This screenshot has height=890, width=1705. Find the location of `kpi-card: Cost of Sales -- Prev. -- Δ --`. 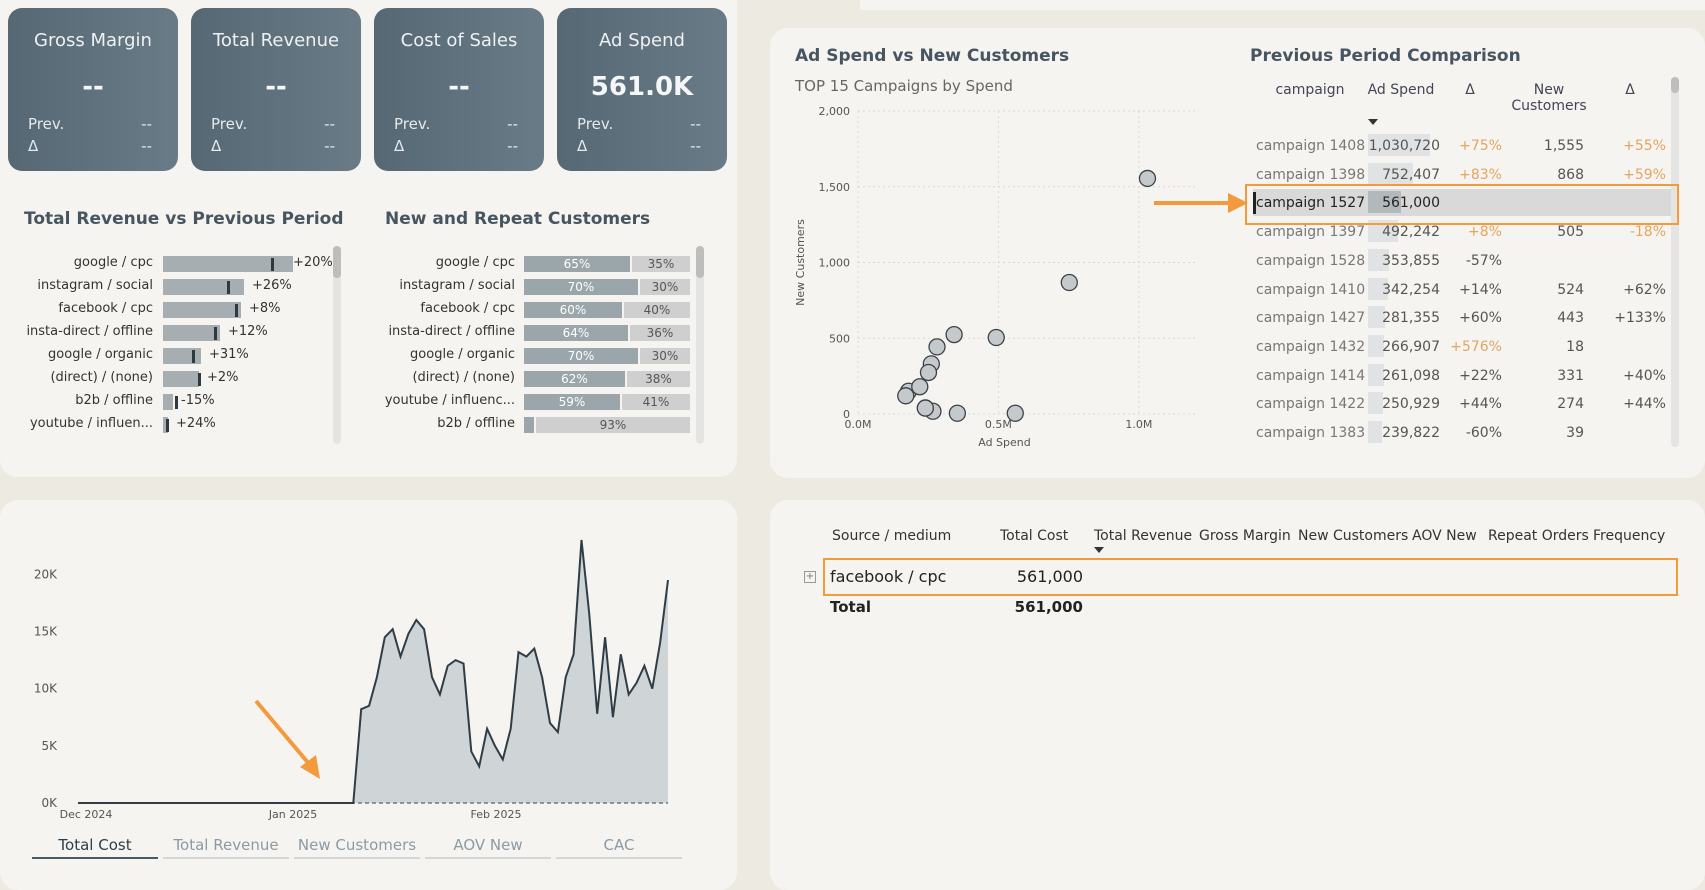

kpi-card: Cost of Sales -- Prev. -- Δ -- is located at coordinates (459, 89).